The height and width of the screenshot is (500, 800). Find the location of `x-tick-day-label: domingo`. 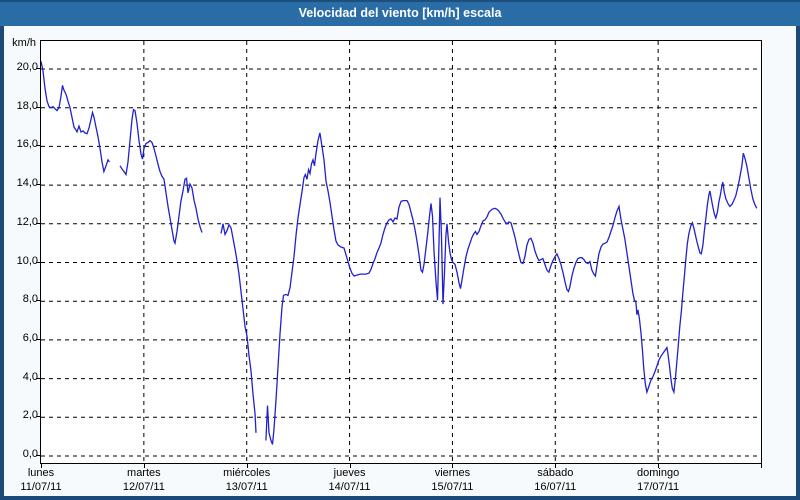

x-tick-day-label: domingo is located at coordinates (658, 473).